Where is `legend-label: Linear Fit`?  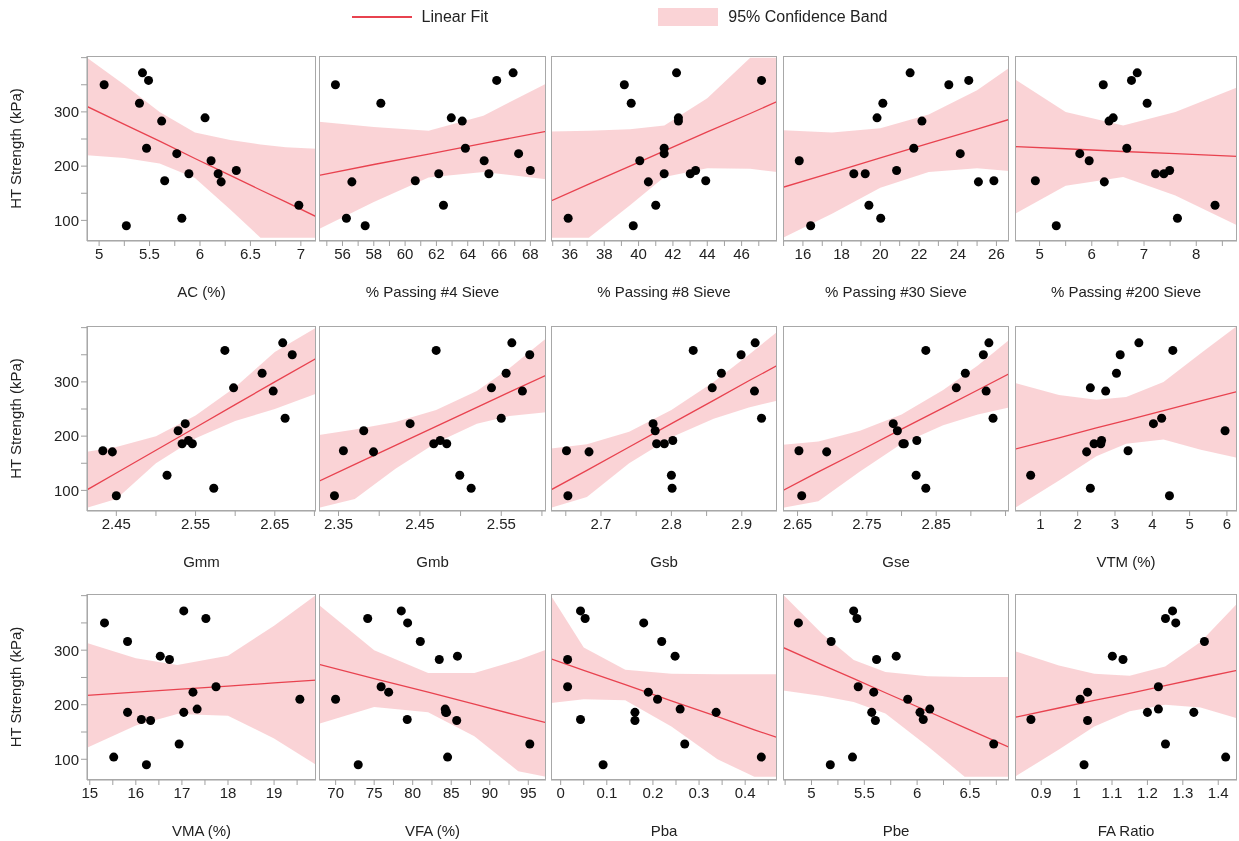 legend-label: Linear Fit is located at coordinates (455, 17).